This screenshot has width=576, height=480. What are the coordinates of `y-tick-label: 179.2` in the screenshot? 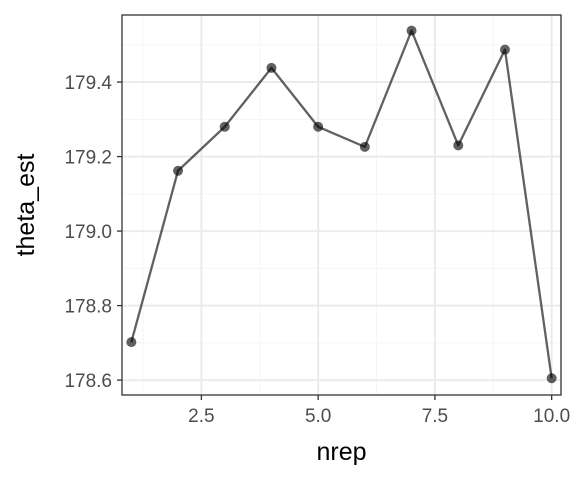 It's located at (88, 158).